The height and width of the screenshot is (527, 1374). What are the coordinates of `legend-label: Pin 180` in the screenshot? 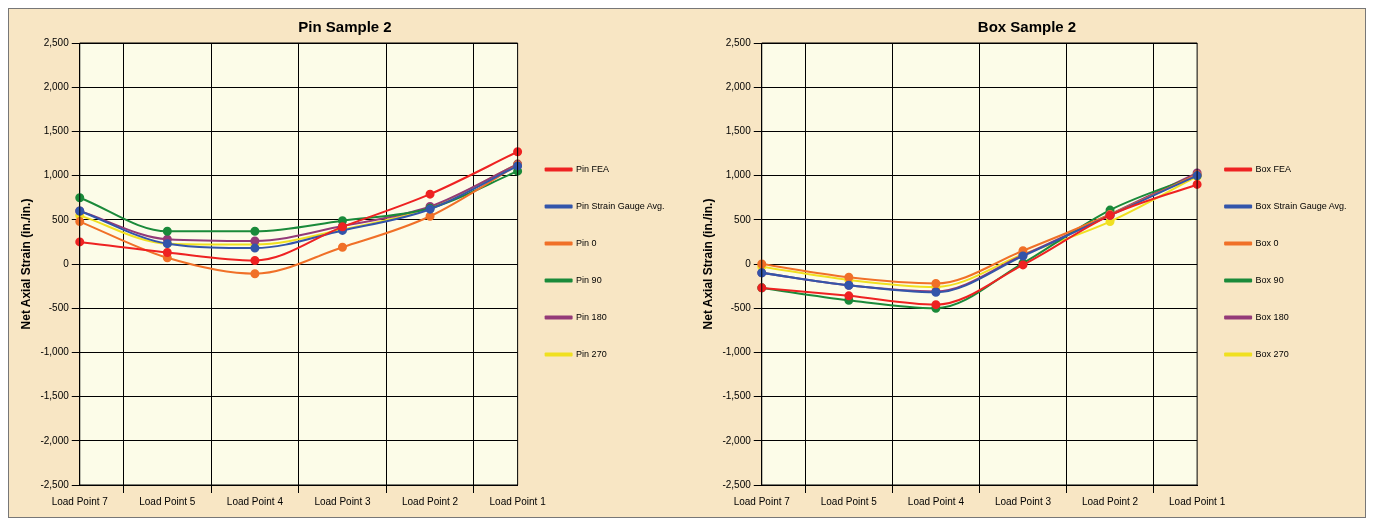 It's located at (591, 316).